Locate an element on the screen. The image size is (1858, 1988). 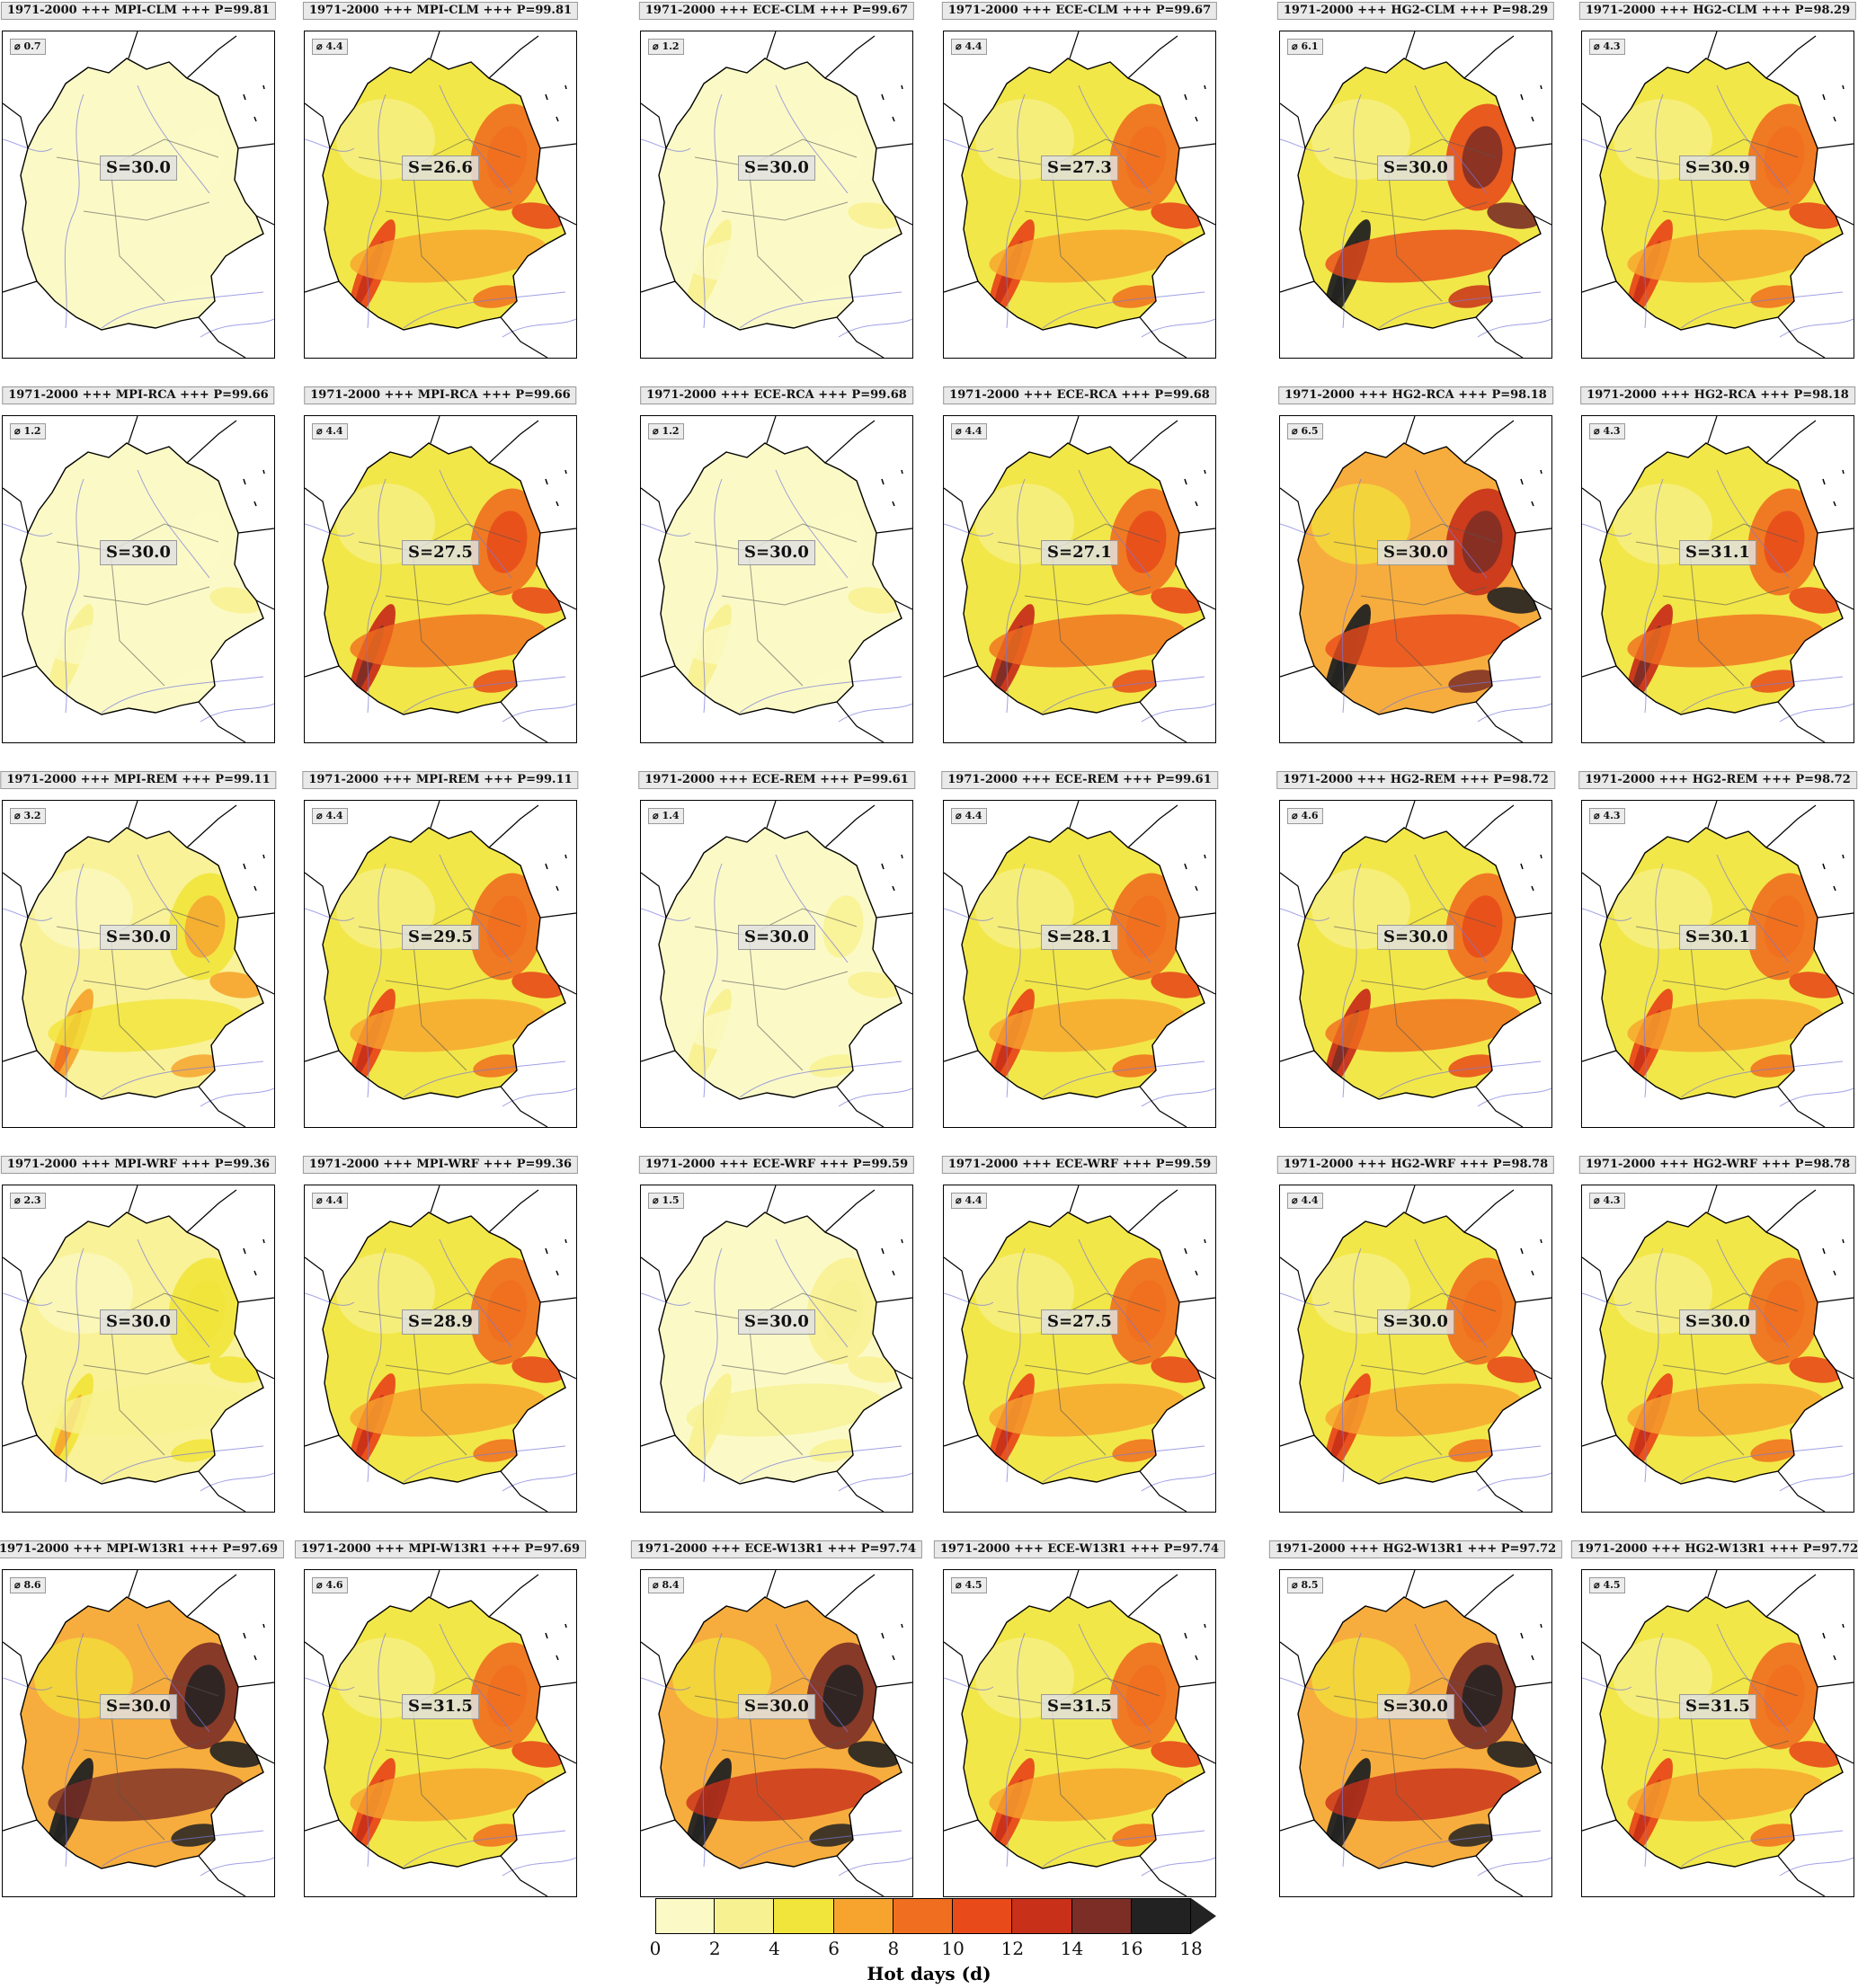
hot-days-map: ⌀ 6.1 S=30.0 is located at coordinates (1416, 195).